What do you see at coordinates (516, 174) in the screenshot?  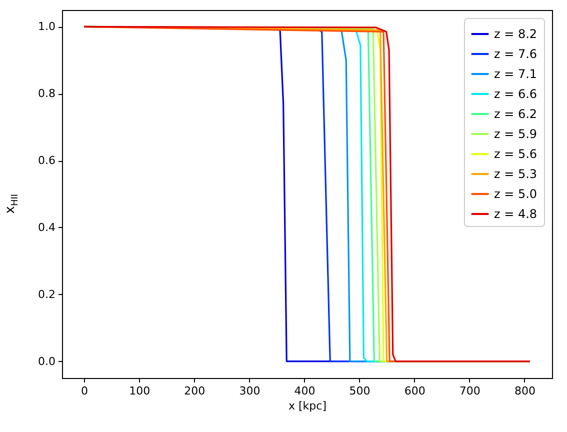 I see `legend-label: z = 5.3` at bounding box center [516, 174].